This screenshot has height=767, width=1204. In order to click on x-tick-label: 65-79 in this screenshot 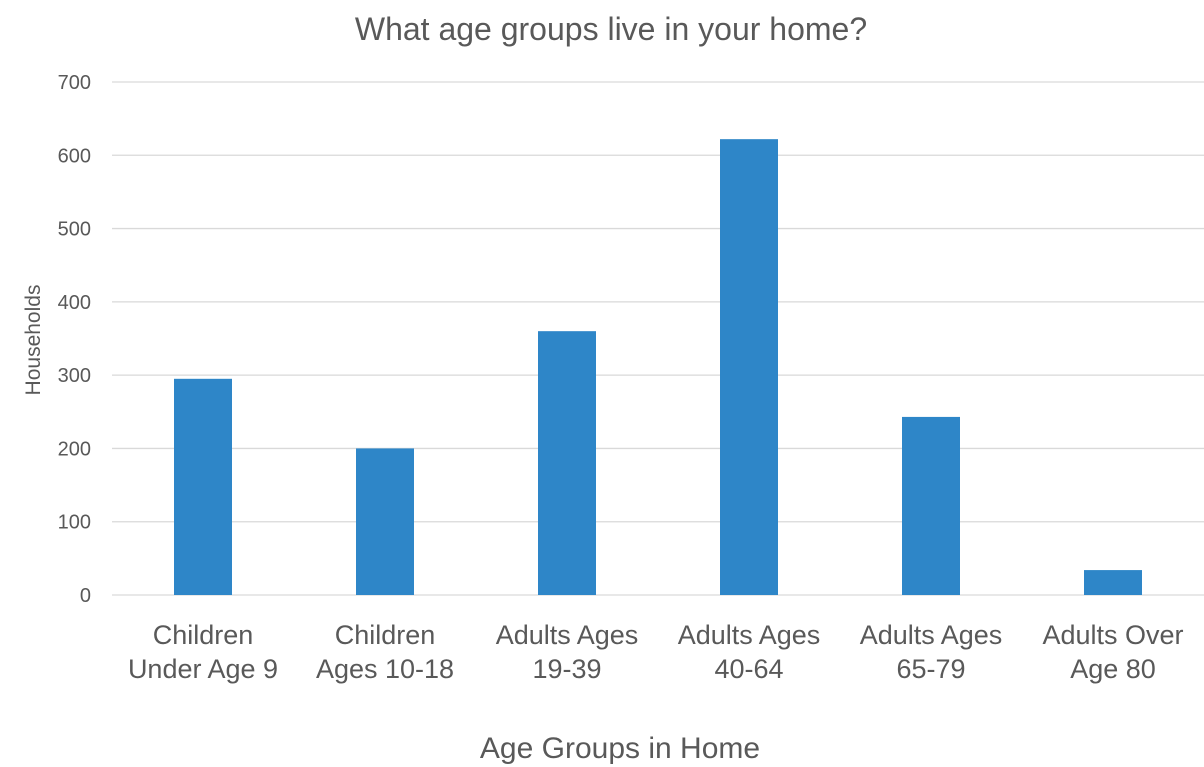, I will do `click(930, 669)`.